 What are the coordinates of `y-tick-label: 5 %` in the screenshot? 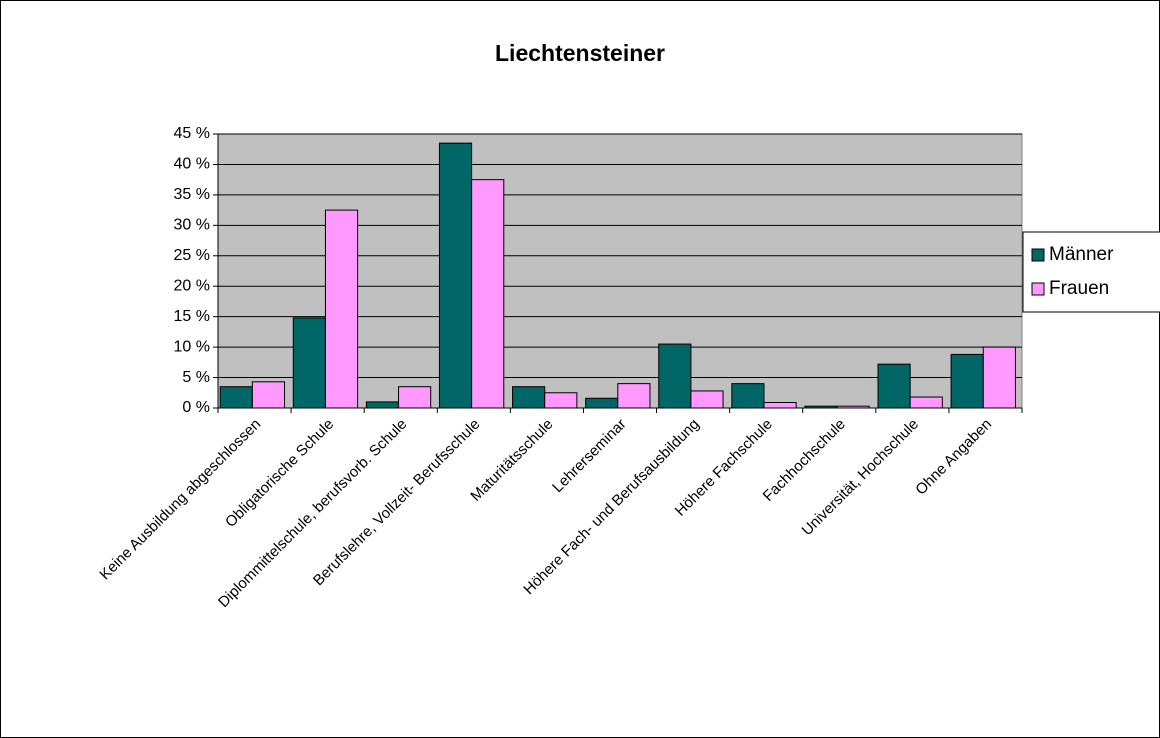 It's located at (196, 377).